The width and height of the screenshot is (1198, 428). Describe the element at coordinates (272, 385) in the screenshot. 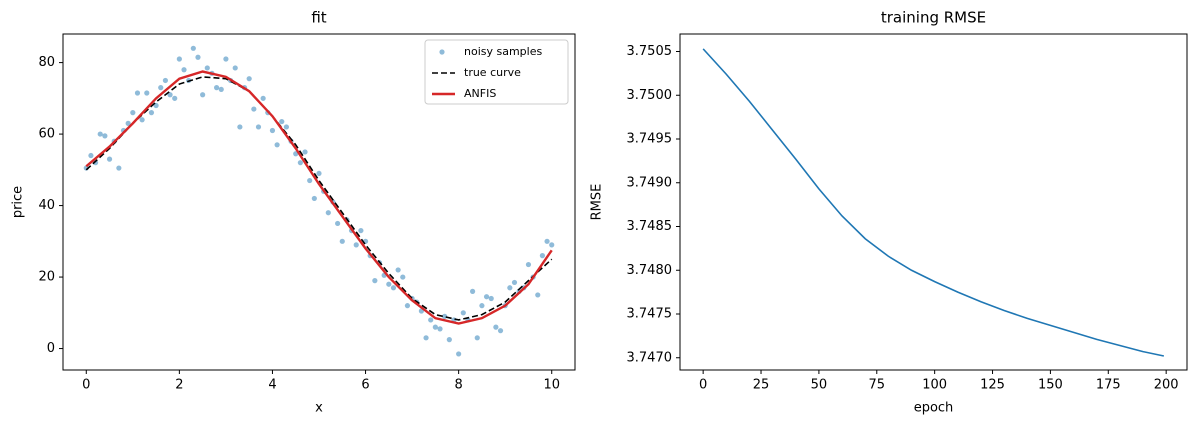

I see `x-tick-label: 4` at that location.